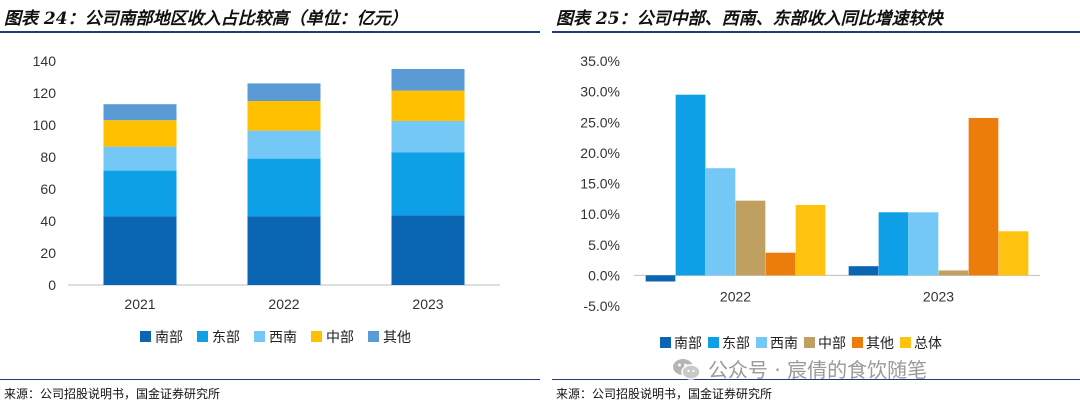 Image resolution: width=1080 pixels, height=417 pixels. Describe the element at coordinates (270, 379) in the screenshot. I see `left-source-rule` at that location.